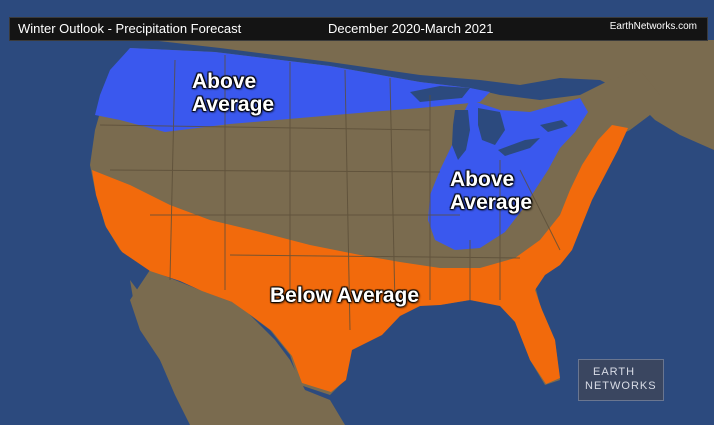 The image size is (714, 425). Describe the element at coordinates (160, 337) in the screenshot. I see `baja-peninsula` at that location.